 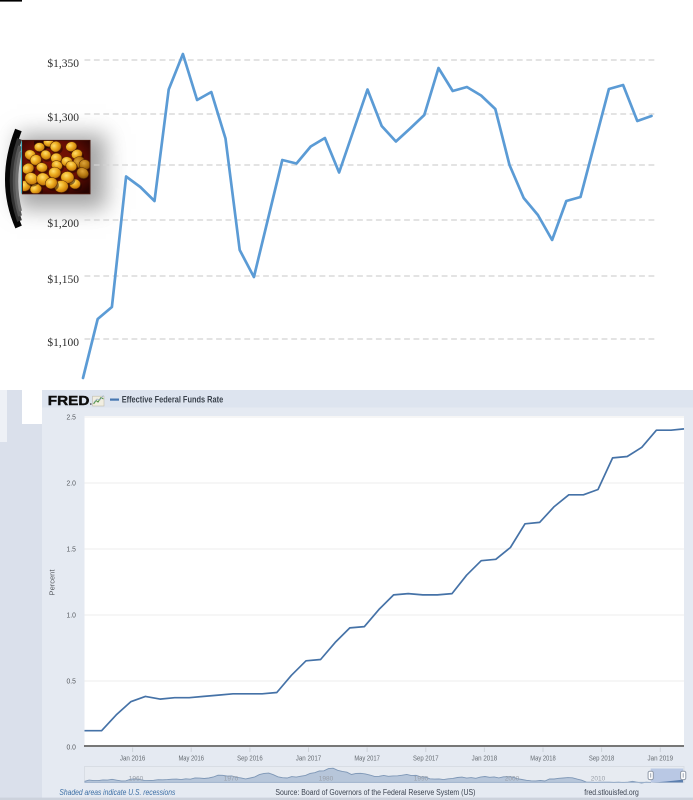 What do you see at coordinates (661, 757) in the screenshot?
I see `svg-text: Jan 2019` at bounding box center [661, 757].